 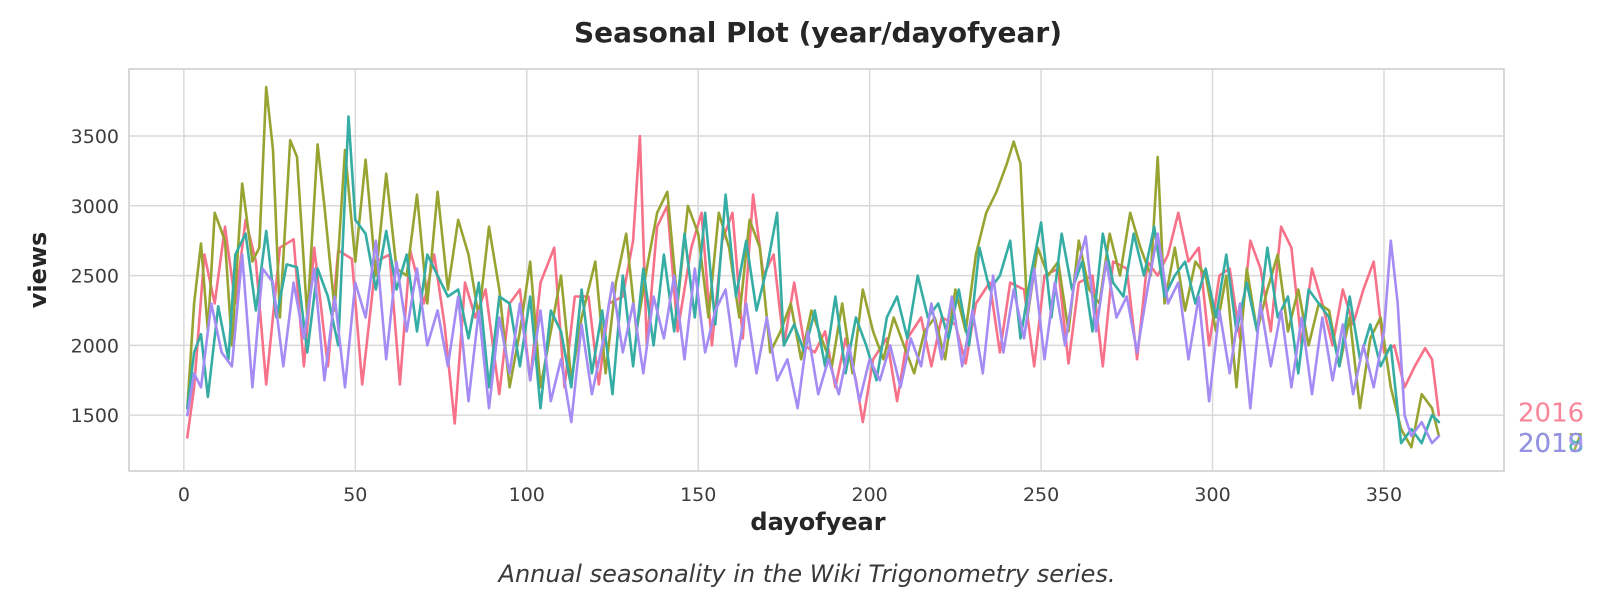 What do you see at coordinates (790, 495) in the screenshot?
I see `x-tick-labels: 0 50 100 150 200 250 300 350` at bounding box center [790, 495].